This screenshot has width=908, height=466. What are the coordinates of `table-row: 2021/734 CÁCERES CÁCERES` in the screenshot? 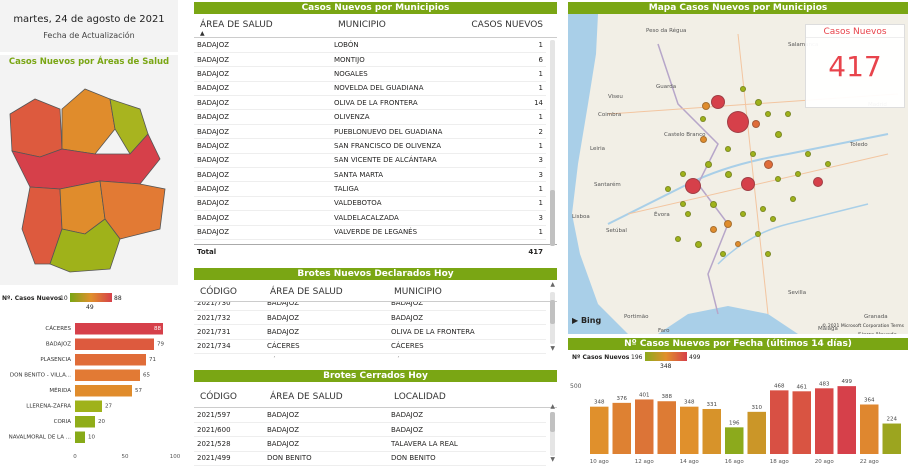 It's located at (370, 347).